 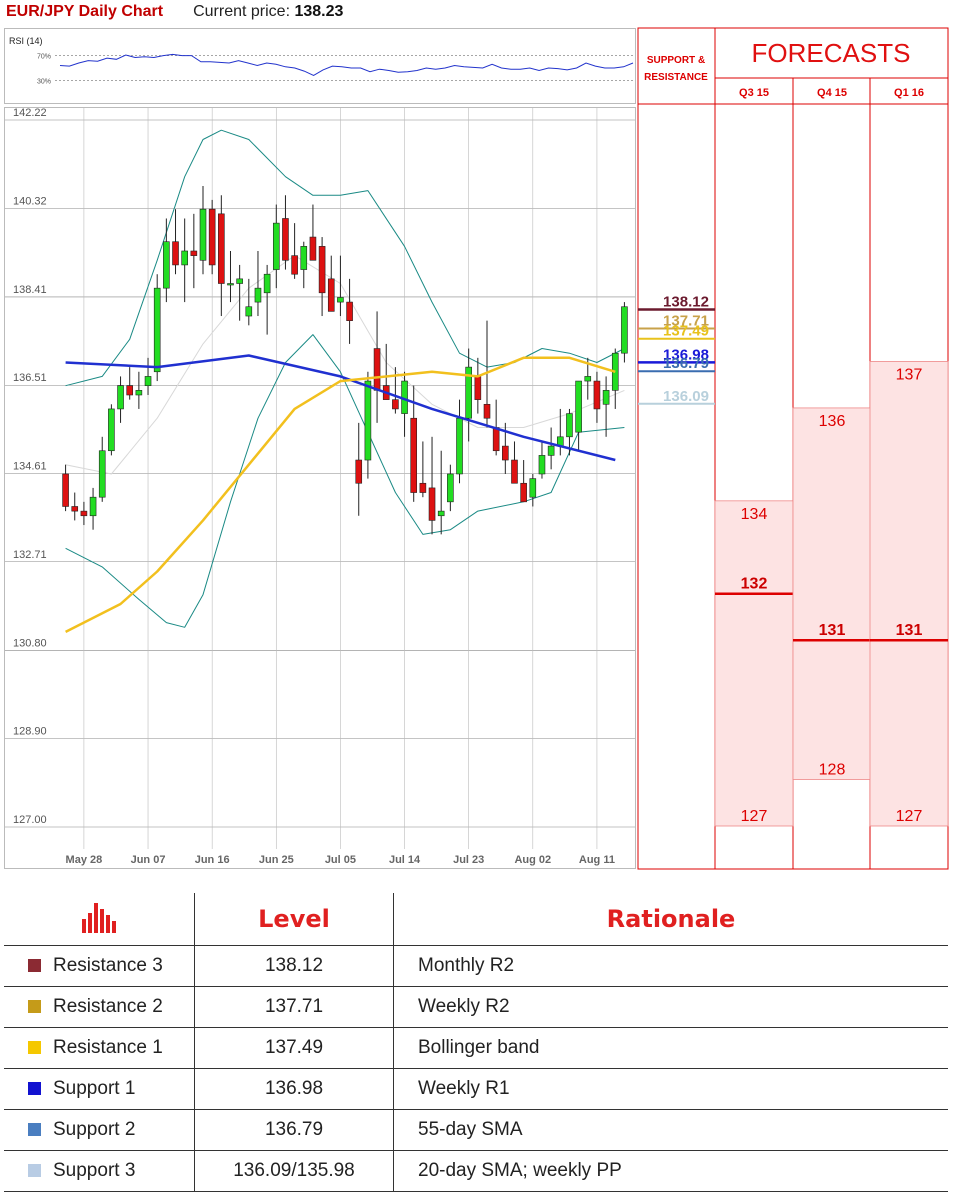 I want to click on y-tick-label: 134.61, so click(x=30, y=467).